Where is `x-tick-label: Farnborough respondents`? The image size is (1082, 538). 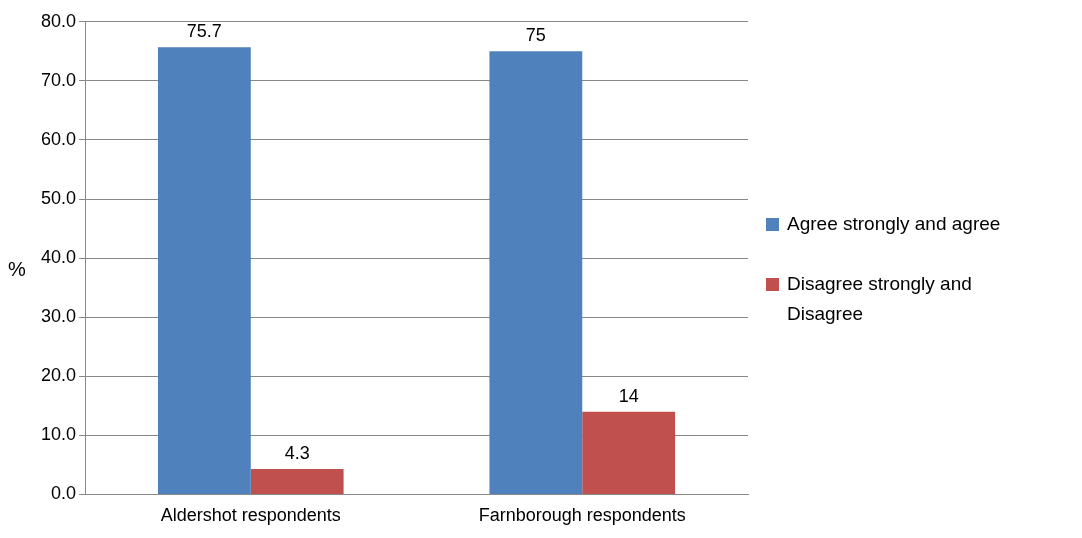 x-tick-label: Farnborough respondents is located at coordinates (582, 515).